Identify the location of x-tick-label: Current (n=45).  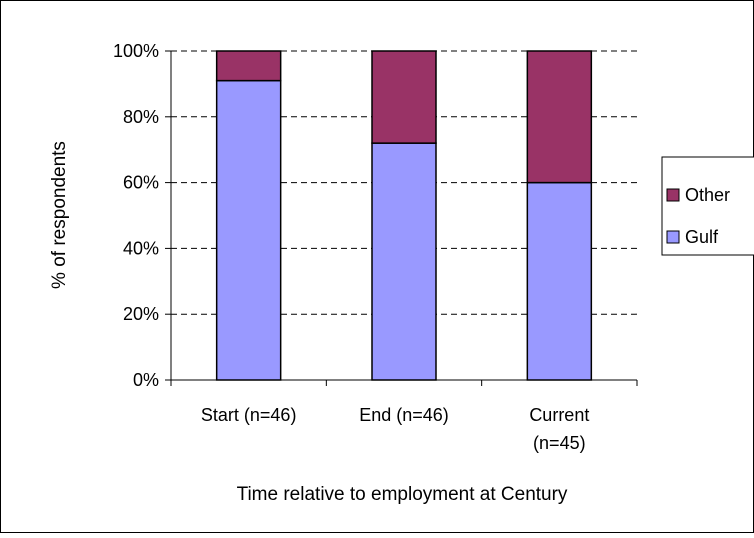
(559, 429).